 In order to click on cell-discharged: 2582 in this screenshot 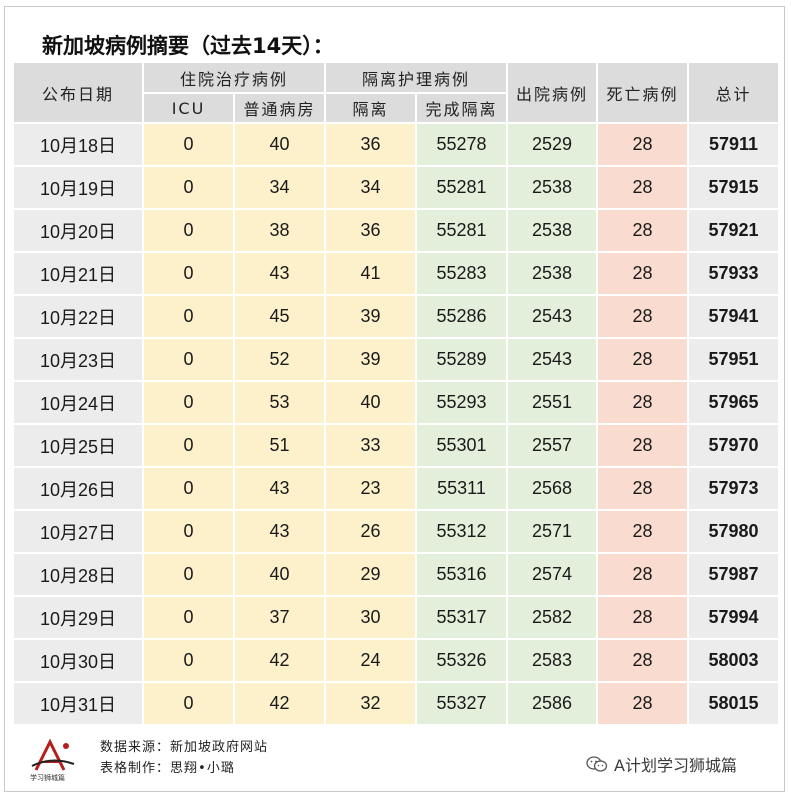, I will do `click(552, 618)`.